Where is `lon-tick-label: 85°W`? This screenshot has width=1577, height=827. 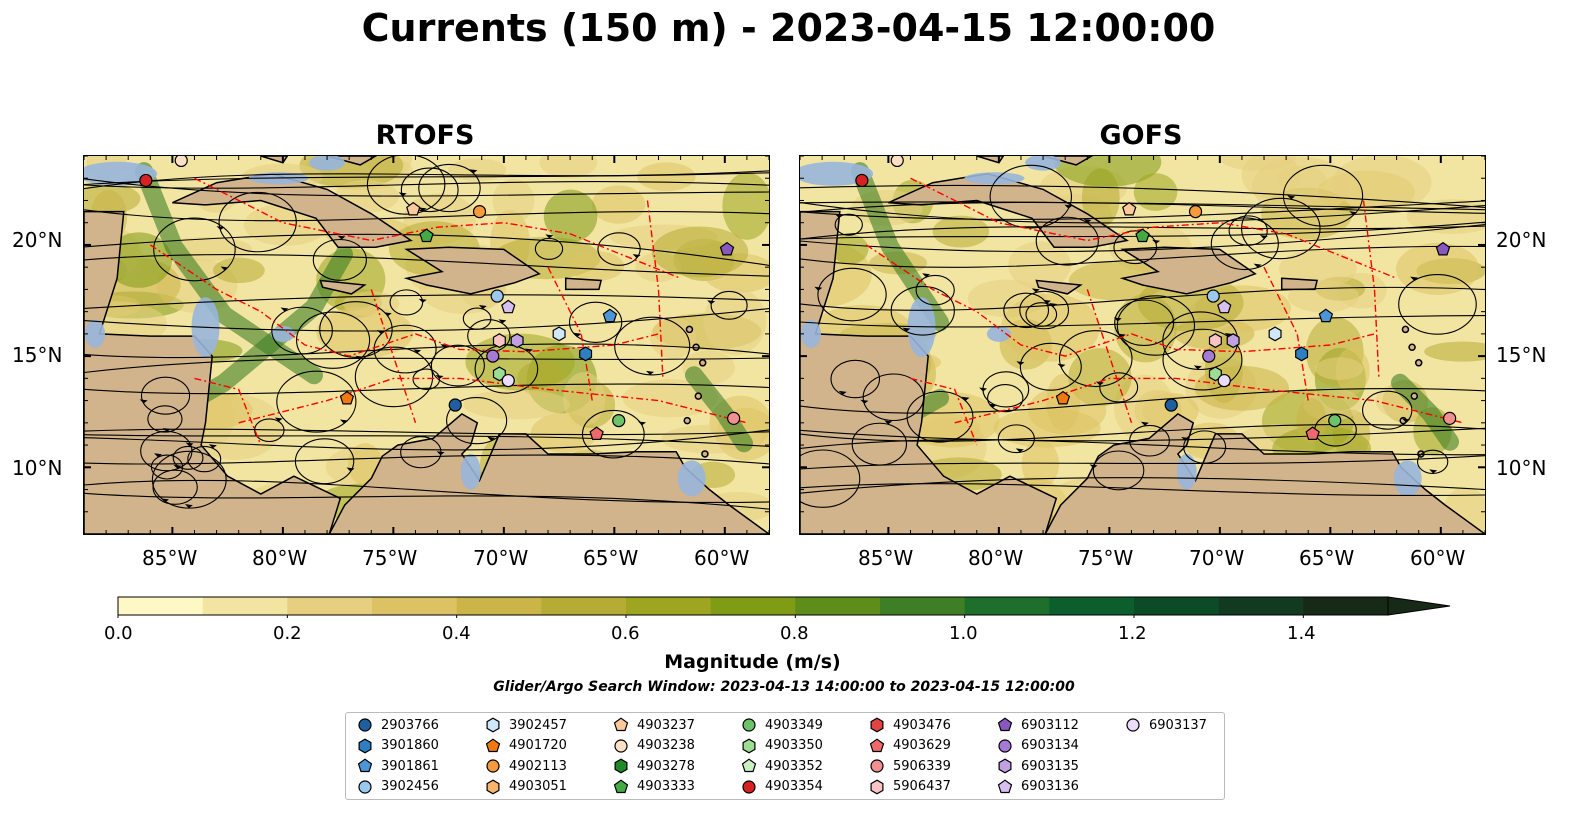
lon-tick-label: 85°W is located at coordinates (170, 558).